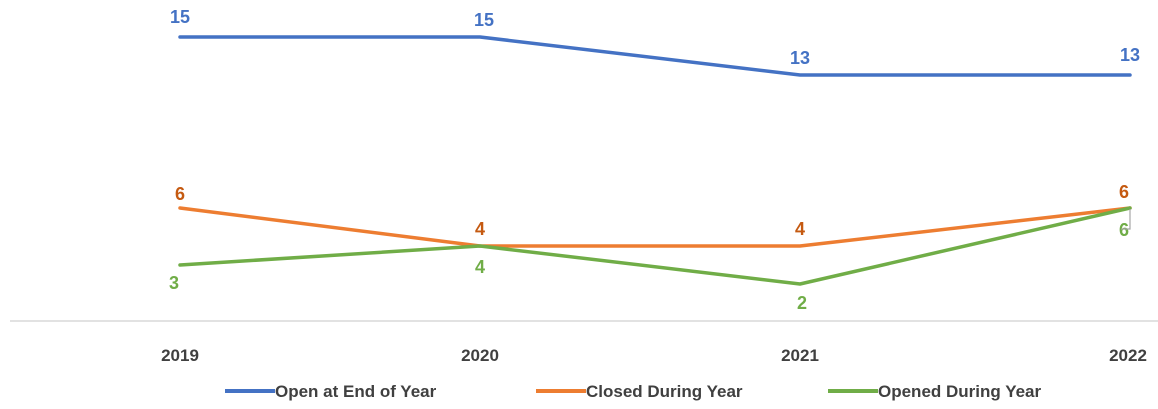  What do you see at coordinates (480, 267) in the screenshot?
I see `data-label-opened-during-year-2020: 4` at bounding box center [480, 267].